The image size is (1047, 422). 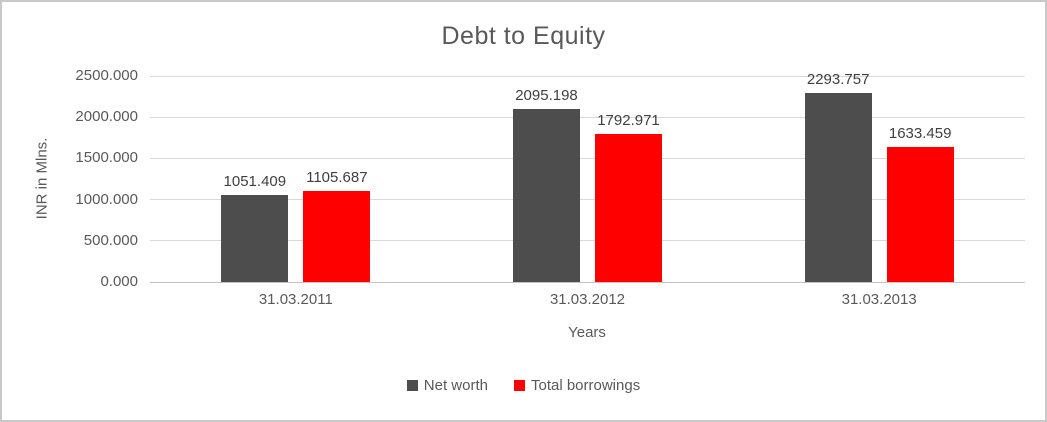 I want to click on legend-label-net-worth: Net worth, so click(x=455, y=385).